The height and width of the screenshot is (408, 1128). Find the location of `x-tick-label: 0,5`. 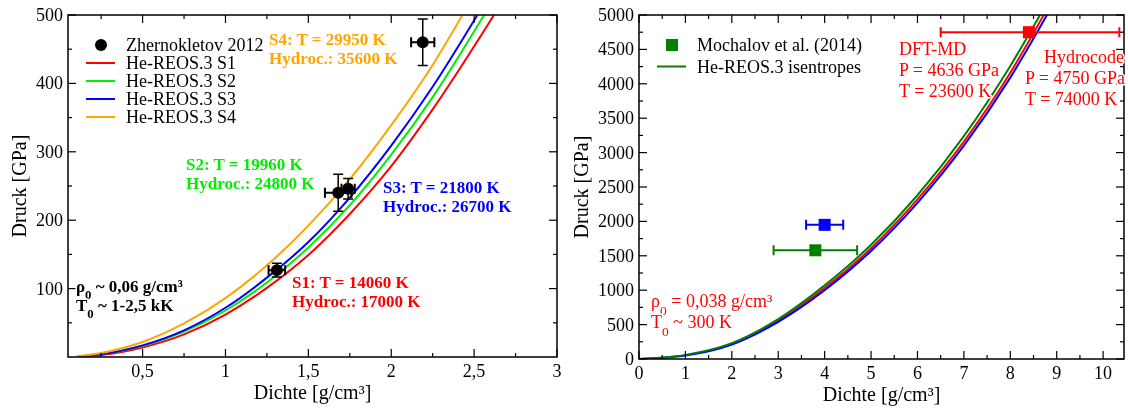

x-tick-label: 0,5 is located at coordinates (142, 371).